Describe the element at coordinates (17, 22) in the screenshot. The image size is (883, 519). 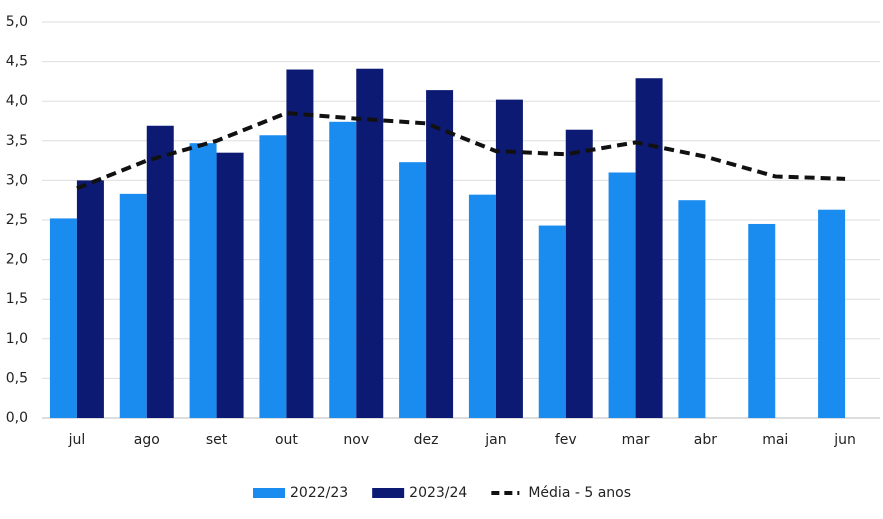
I see `y-tick-label: 5,0` at that location.